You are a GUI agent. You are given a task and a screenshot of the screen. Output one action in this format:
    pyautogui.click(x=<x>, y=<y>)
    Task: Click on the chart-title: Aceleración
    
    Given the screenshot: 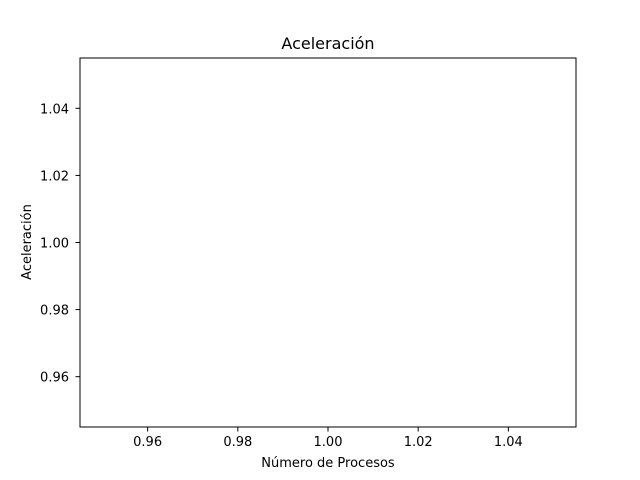 What is the action you would take?
    pyautogui.click(x=327, y=43)
    